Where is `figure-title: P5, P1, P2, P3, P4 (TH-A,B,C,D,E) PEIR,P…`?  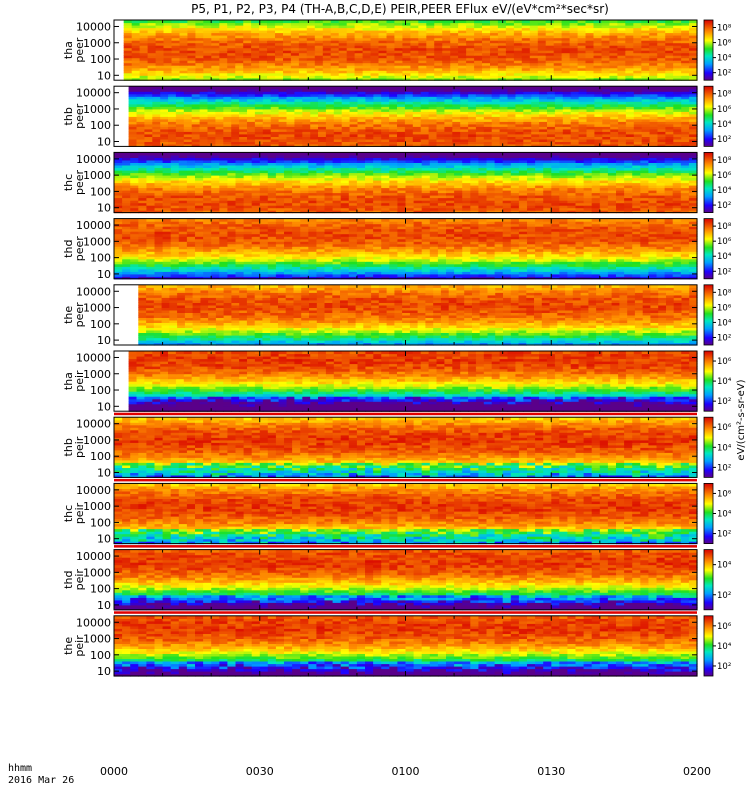
figure-title: P5, P1, P2, P3, P4 (TH-A,B,C,D,E) PEIR,P… is located at coordinates (400, 9).